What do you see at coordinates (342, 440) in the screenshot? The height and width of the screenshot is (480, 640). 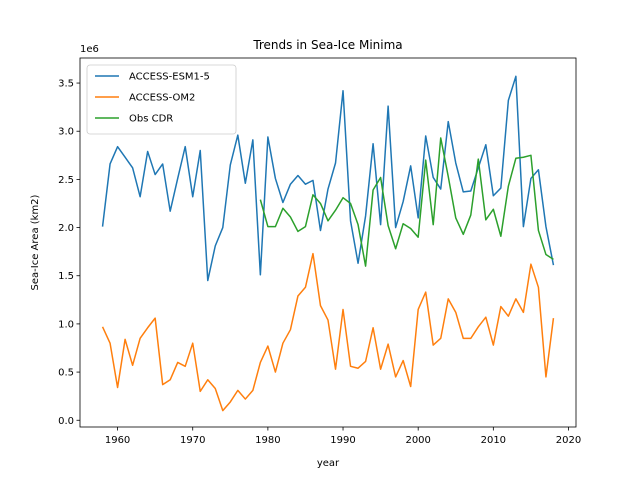 I see `x-tick-label: 1990` at bounding box center [342, 440].